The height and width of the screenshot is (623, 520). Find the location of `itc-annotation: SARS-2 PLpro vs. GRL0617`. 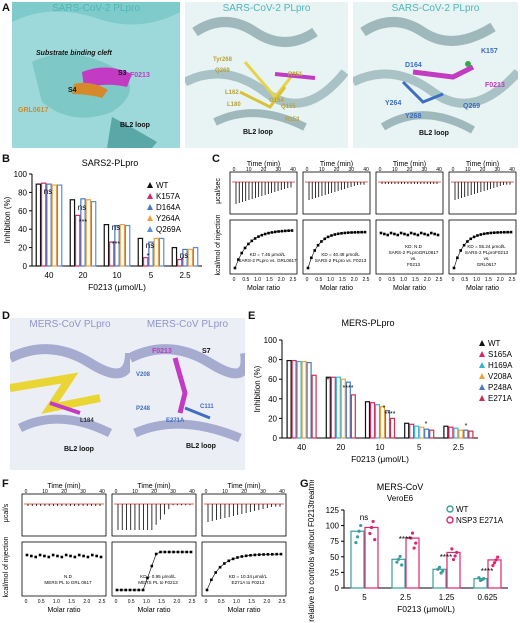

itc-annotation: SARS-2 PLpro vs. GRL0617 is located at coordinates (267, 260).